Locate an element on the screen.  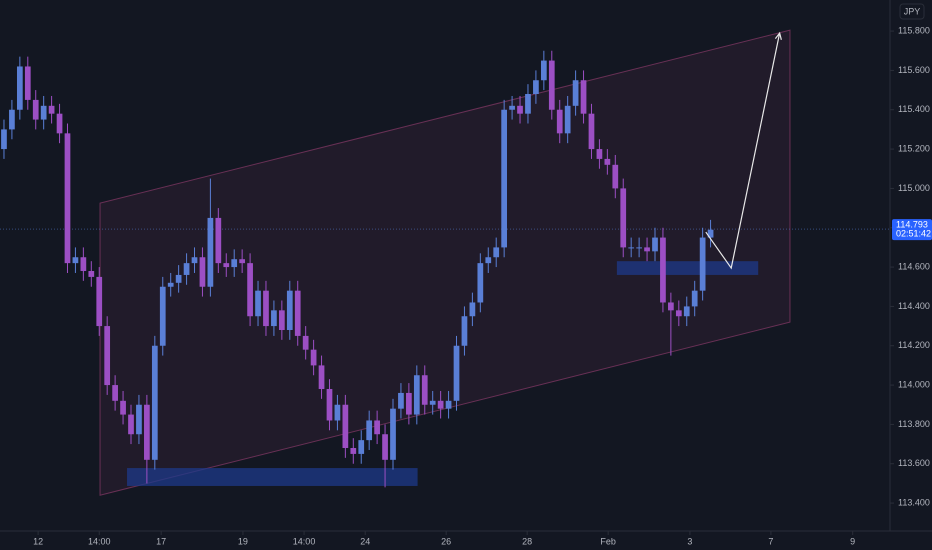
x-tick-label: 12 is located at coordinates (38, 541).